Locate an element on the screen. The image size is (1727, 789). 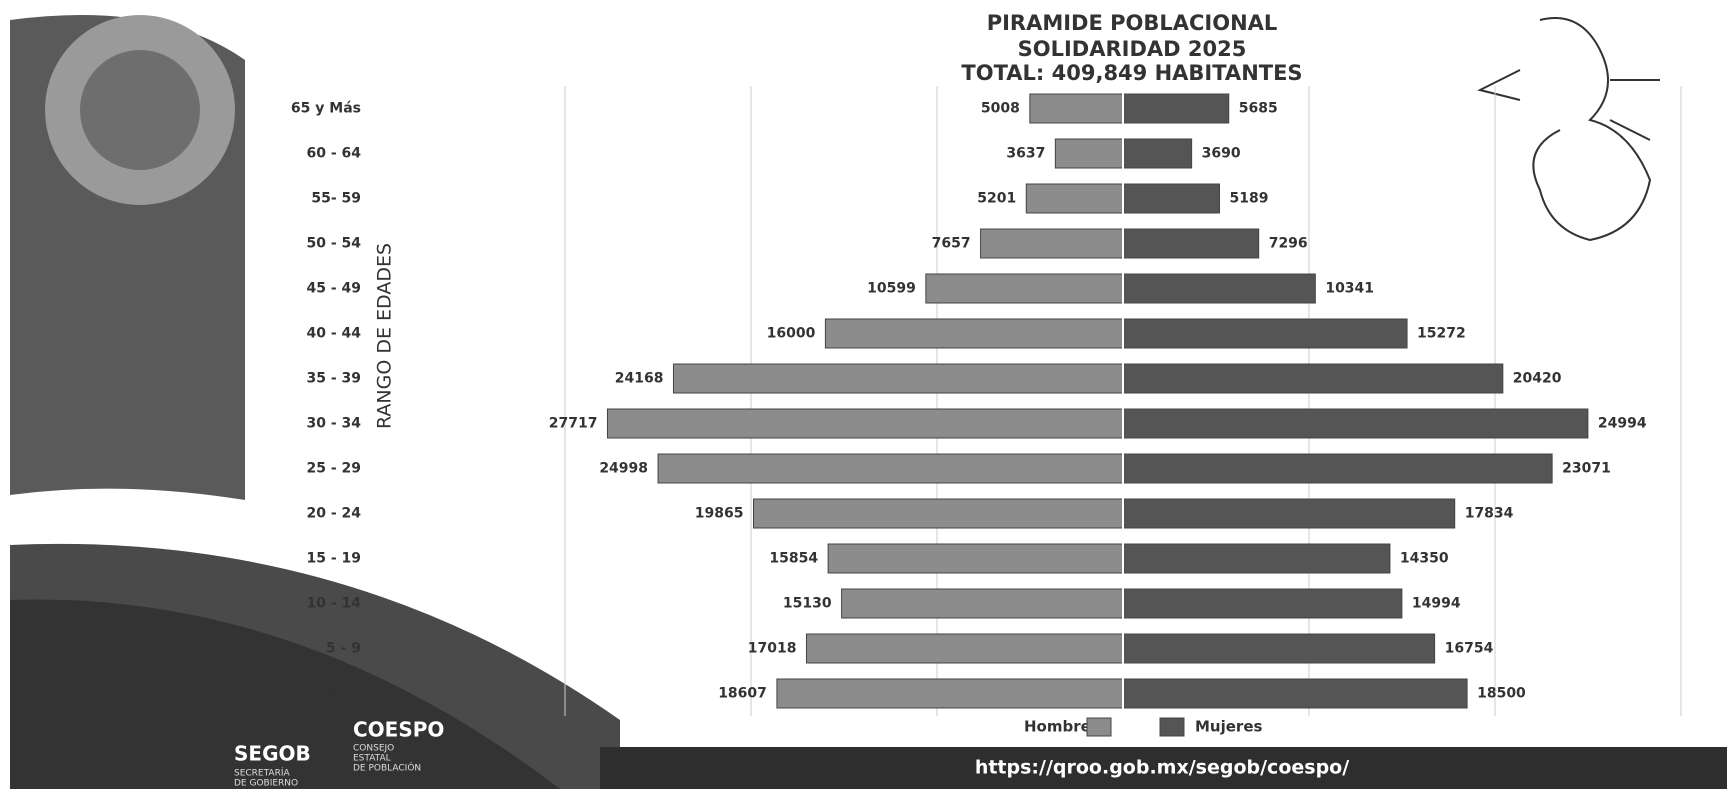
data-label: 10341 is located at coordinates (1349, 289).